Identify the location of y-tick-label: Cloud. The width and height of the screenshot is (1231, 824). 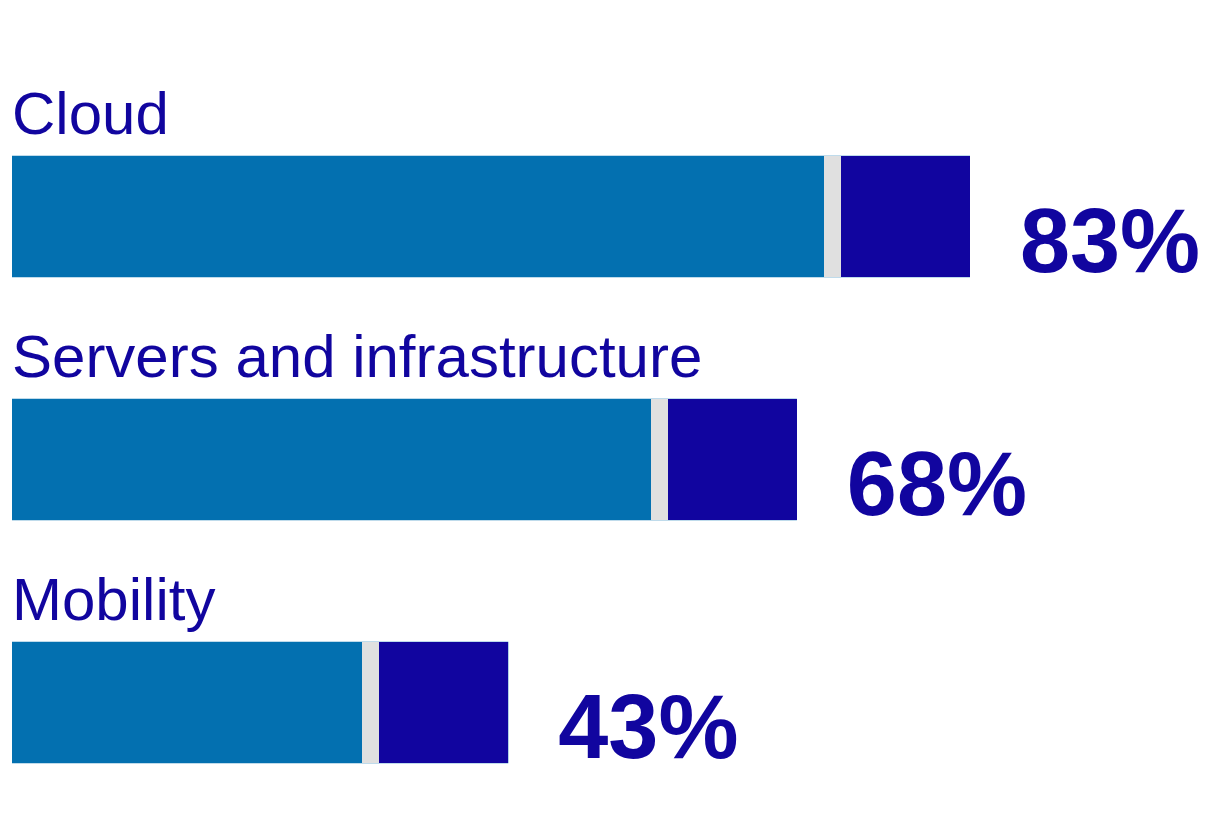
(90, 113).